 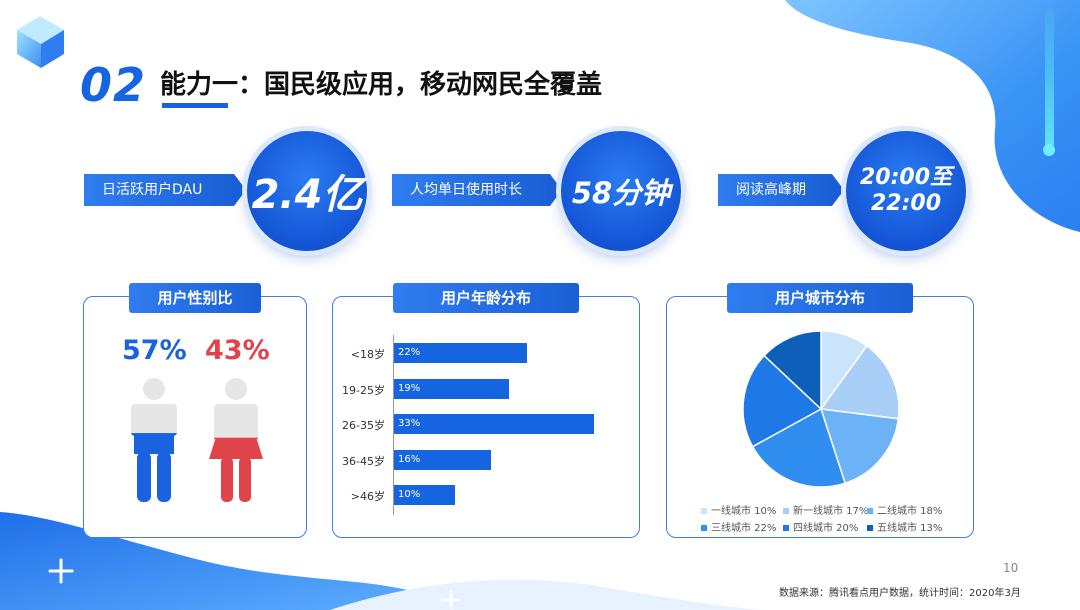 I want to click on peak-label: 阅读高峰期, so click(x=781, y=190).